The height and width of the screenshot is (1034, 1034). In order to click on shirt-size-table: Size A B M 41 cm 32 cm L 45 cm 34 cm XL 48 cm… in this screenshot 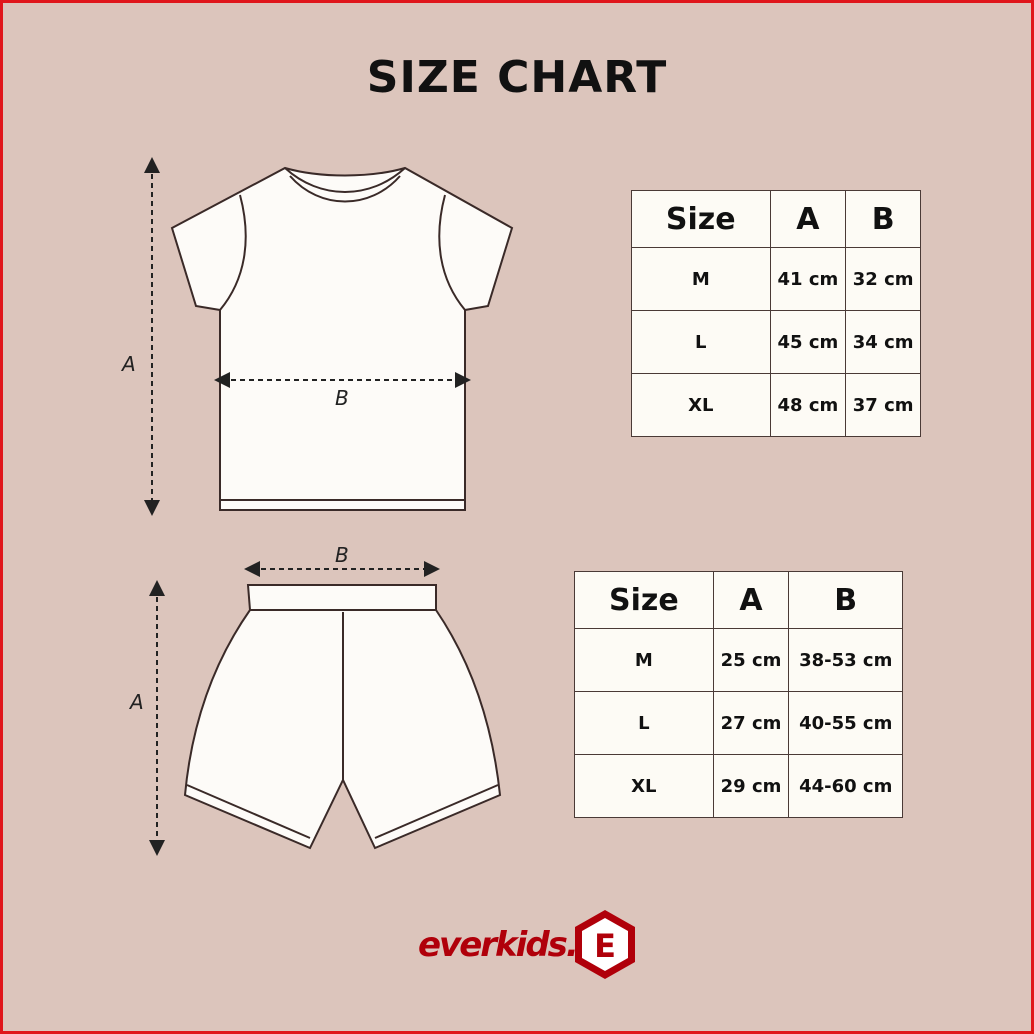, I will do `click(776, 313)`.